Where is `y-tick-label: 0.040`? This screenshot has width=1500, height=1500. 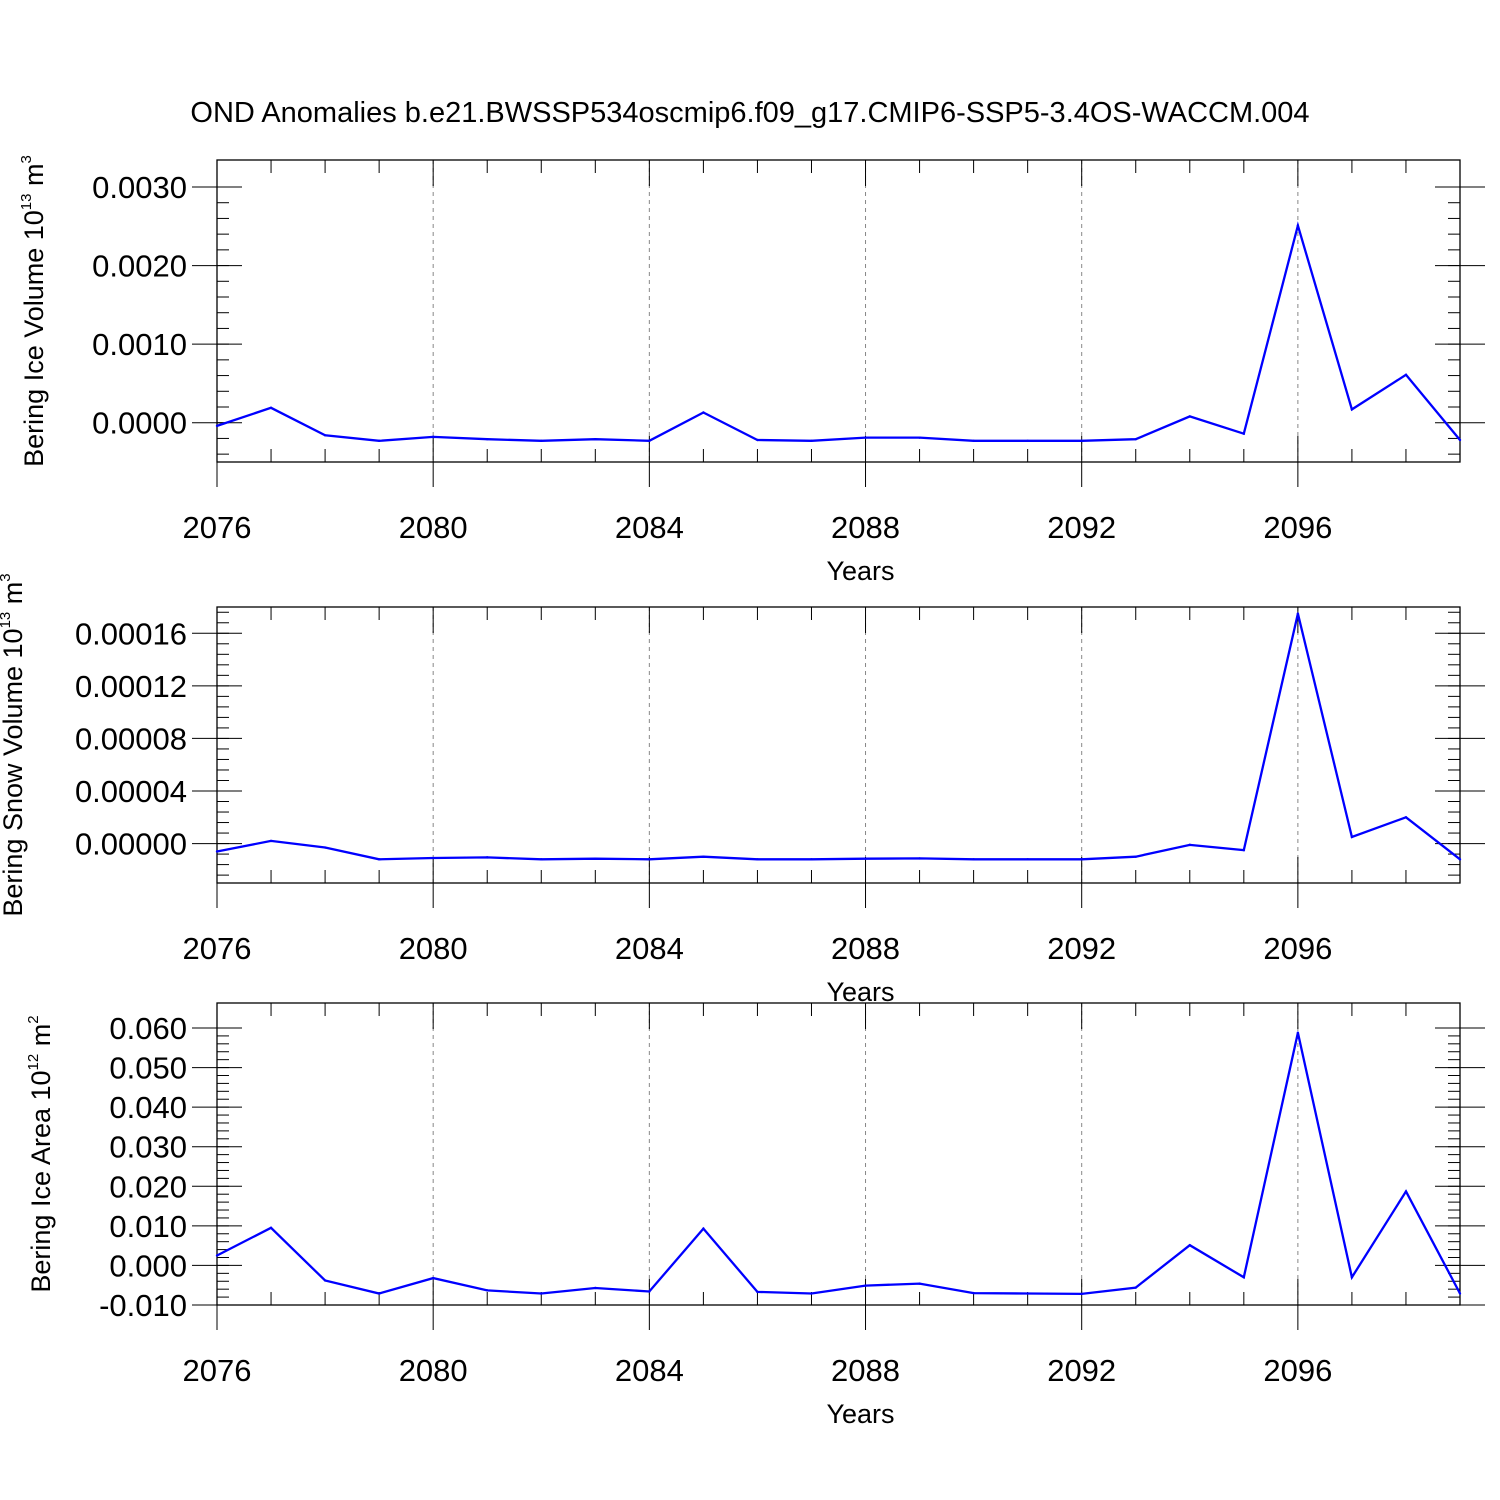
y-tick-label: 0.040 is located at coordinates (148, 1107).